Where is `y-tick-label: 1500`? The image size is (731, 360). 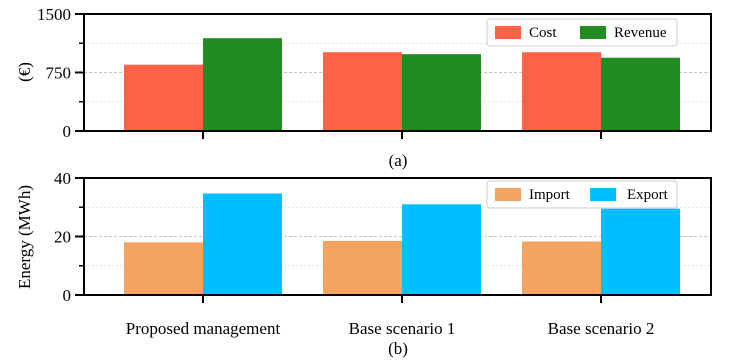
y-tick-label: 1500 is located at coordinates (54, 14).